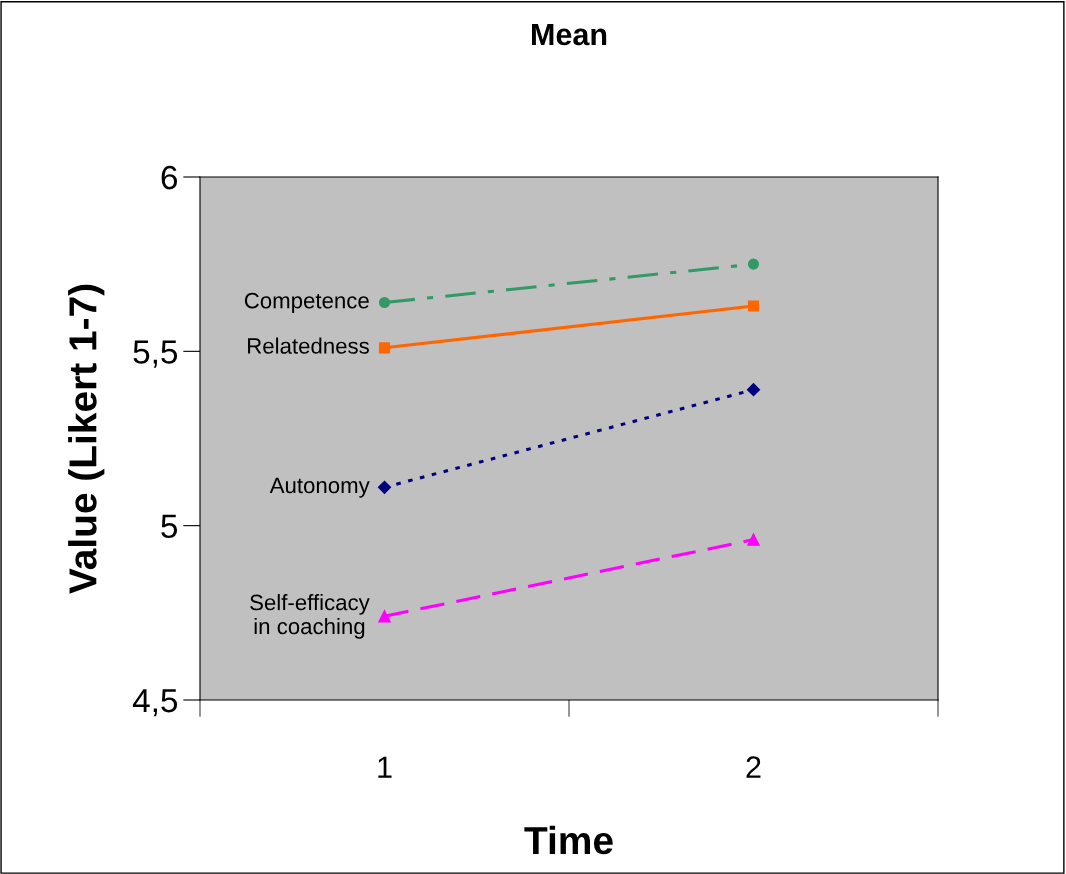 This screenshot has height=874, width=1066. Describe the element at coordinates (569, 35) in the screenshot. I see `chart-title: Mean` at that location.